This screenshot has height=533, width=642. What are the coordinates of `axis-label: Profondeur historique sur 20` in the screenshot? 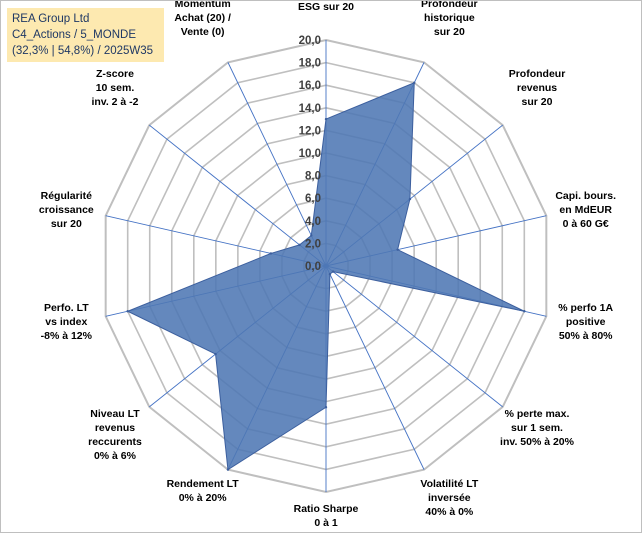 It's located at (449, 19).